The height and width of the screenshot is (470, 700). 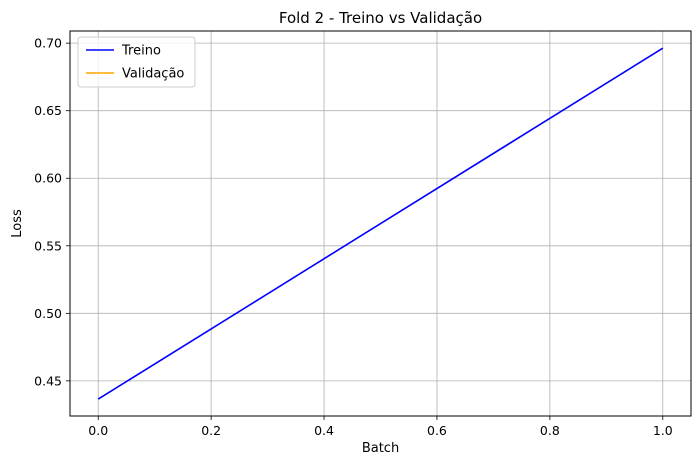 I want to click on y-tick-label: 0.65, so click(x=48, y=110).